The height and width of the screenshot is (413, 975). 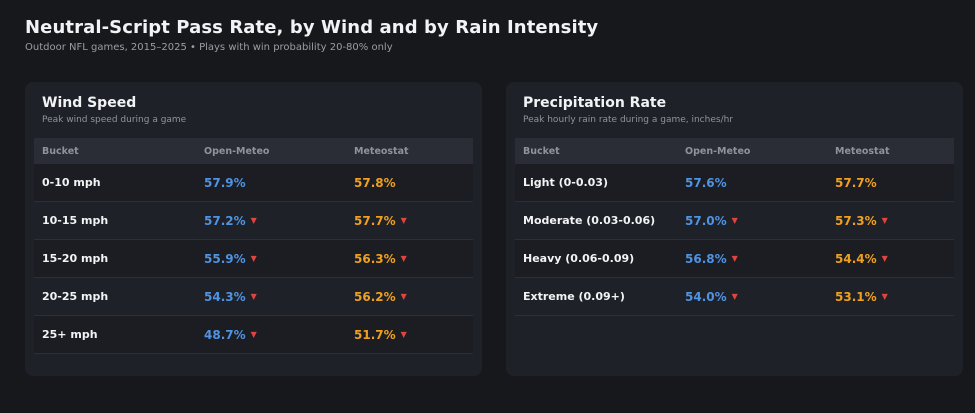 What do you see at coordinates (225, 220) in the screenshot?
I see `open-meteo-value: 57.2%` at bounding box center [225, 220].